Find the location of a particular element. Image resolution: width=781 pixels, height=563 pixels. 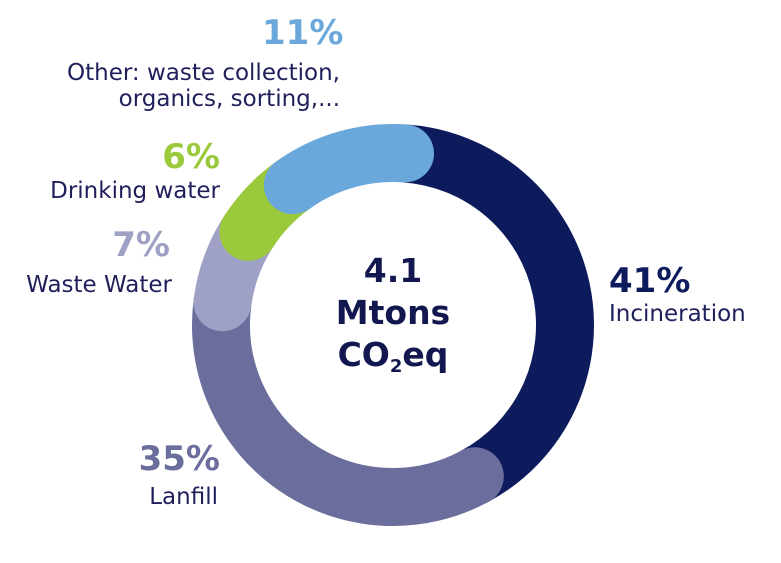

center-gas: CO2eq is located at coordinates (393, 356).